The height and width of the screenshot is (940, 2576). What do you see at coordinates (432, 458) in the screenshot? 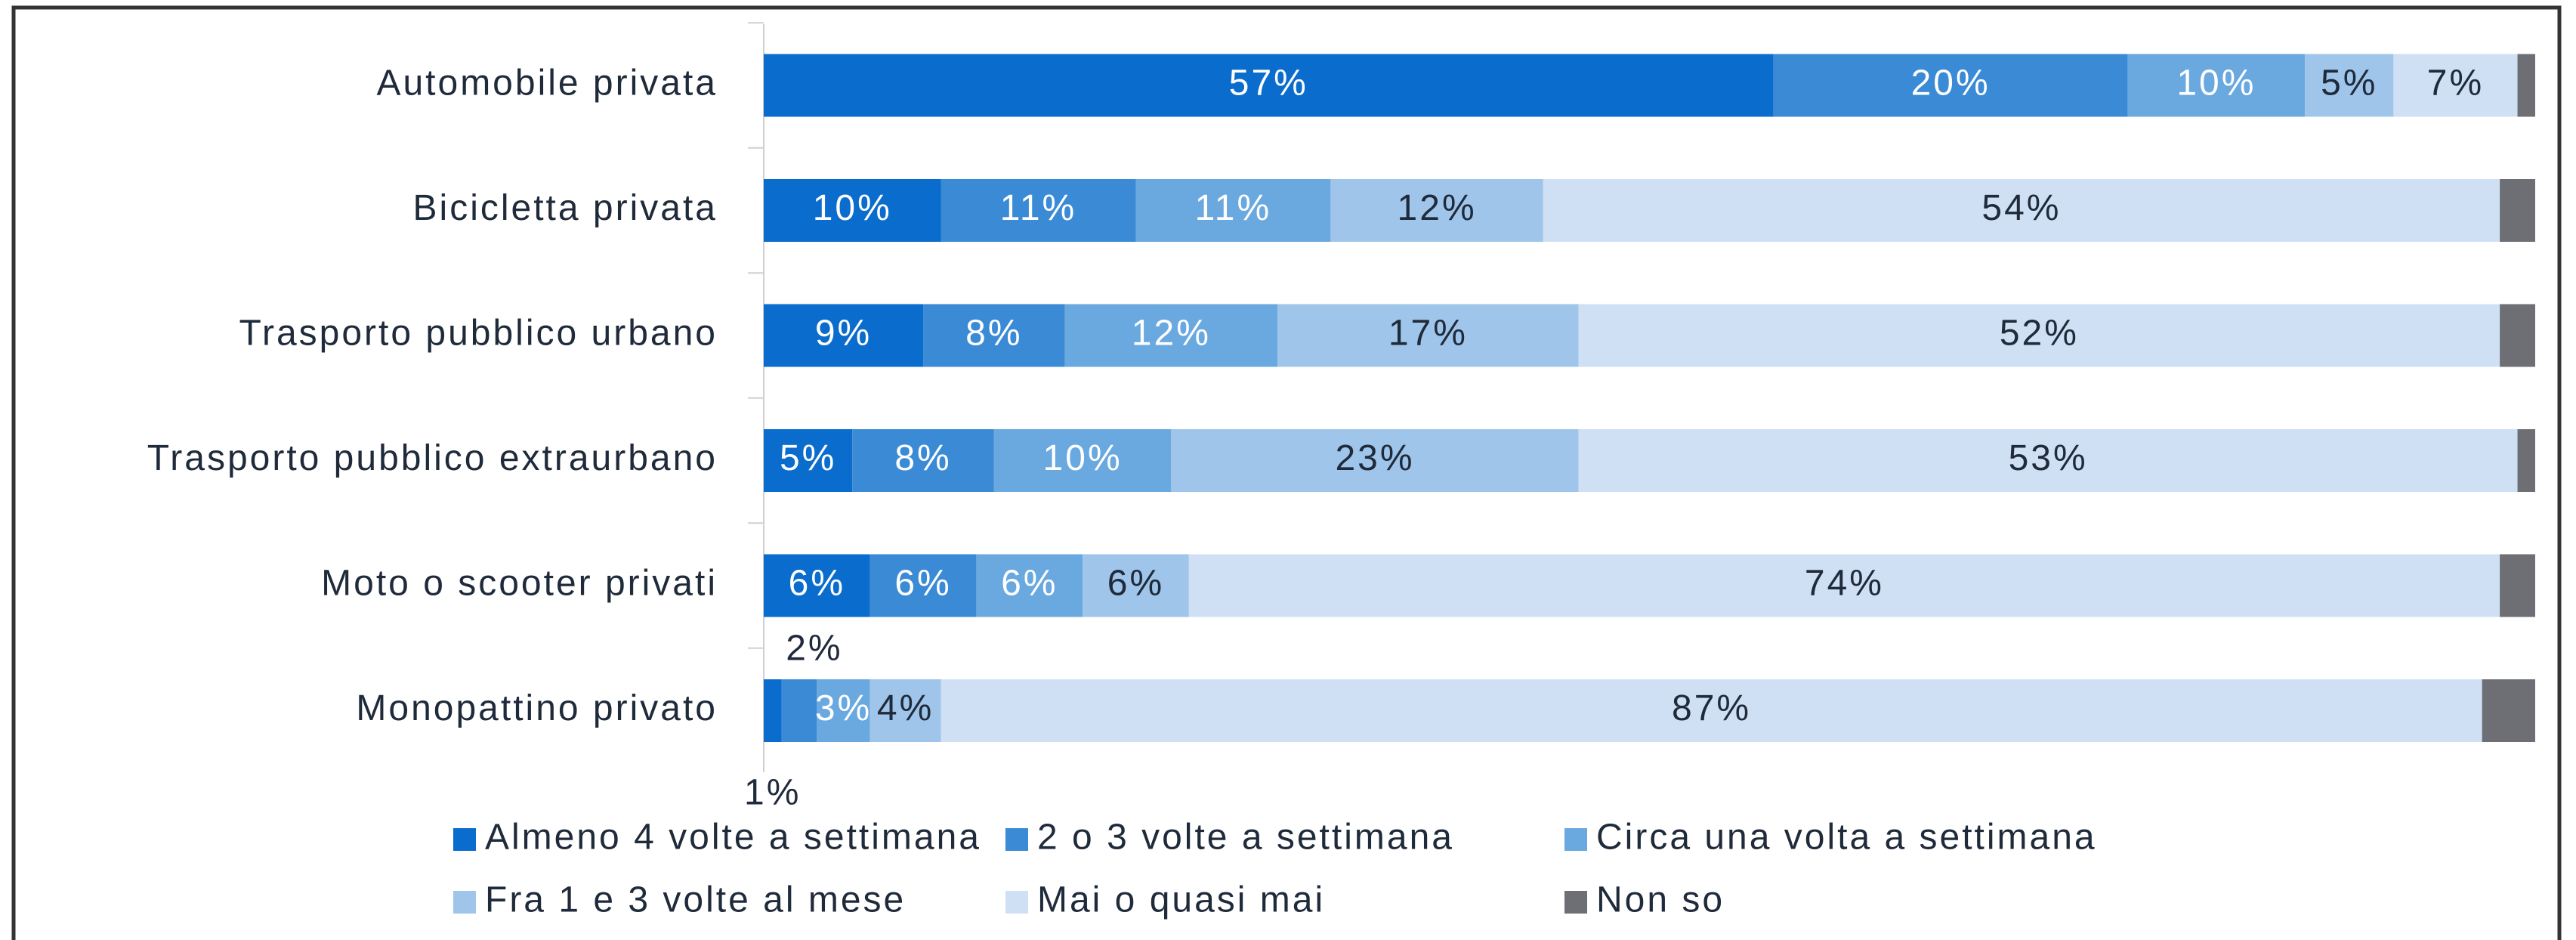
I see `category-label: Trasporto pubblico extraurbano` at bounding box center [432, 458].